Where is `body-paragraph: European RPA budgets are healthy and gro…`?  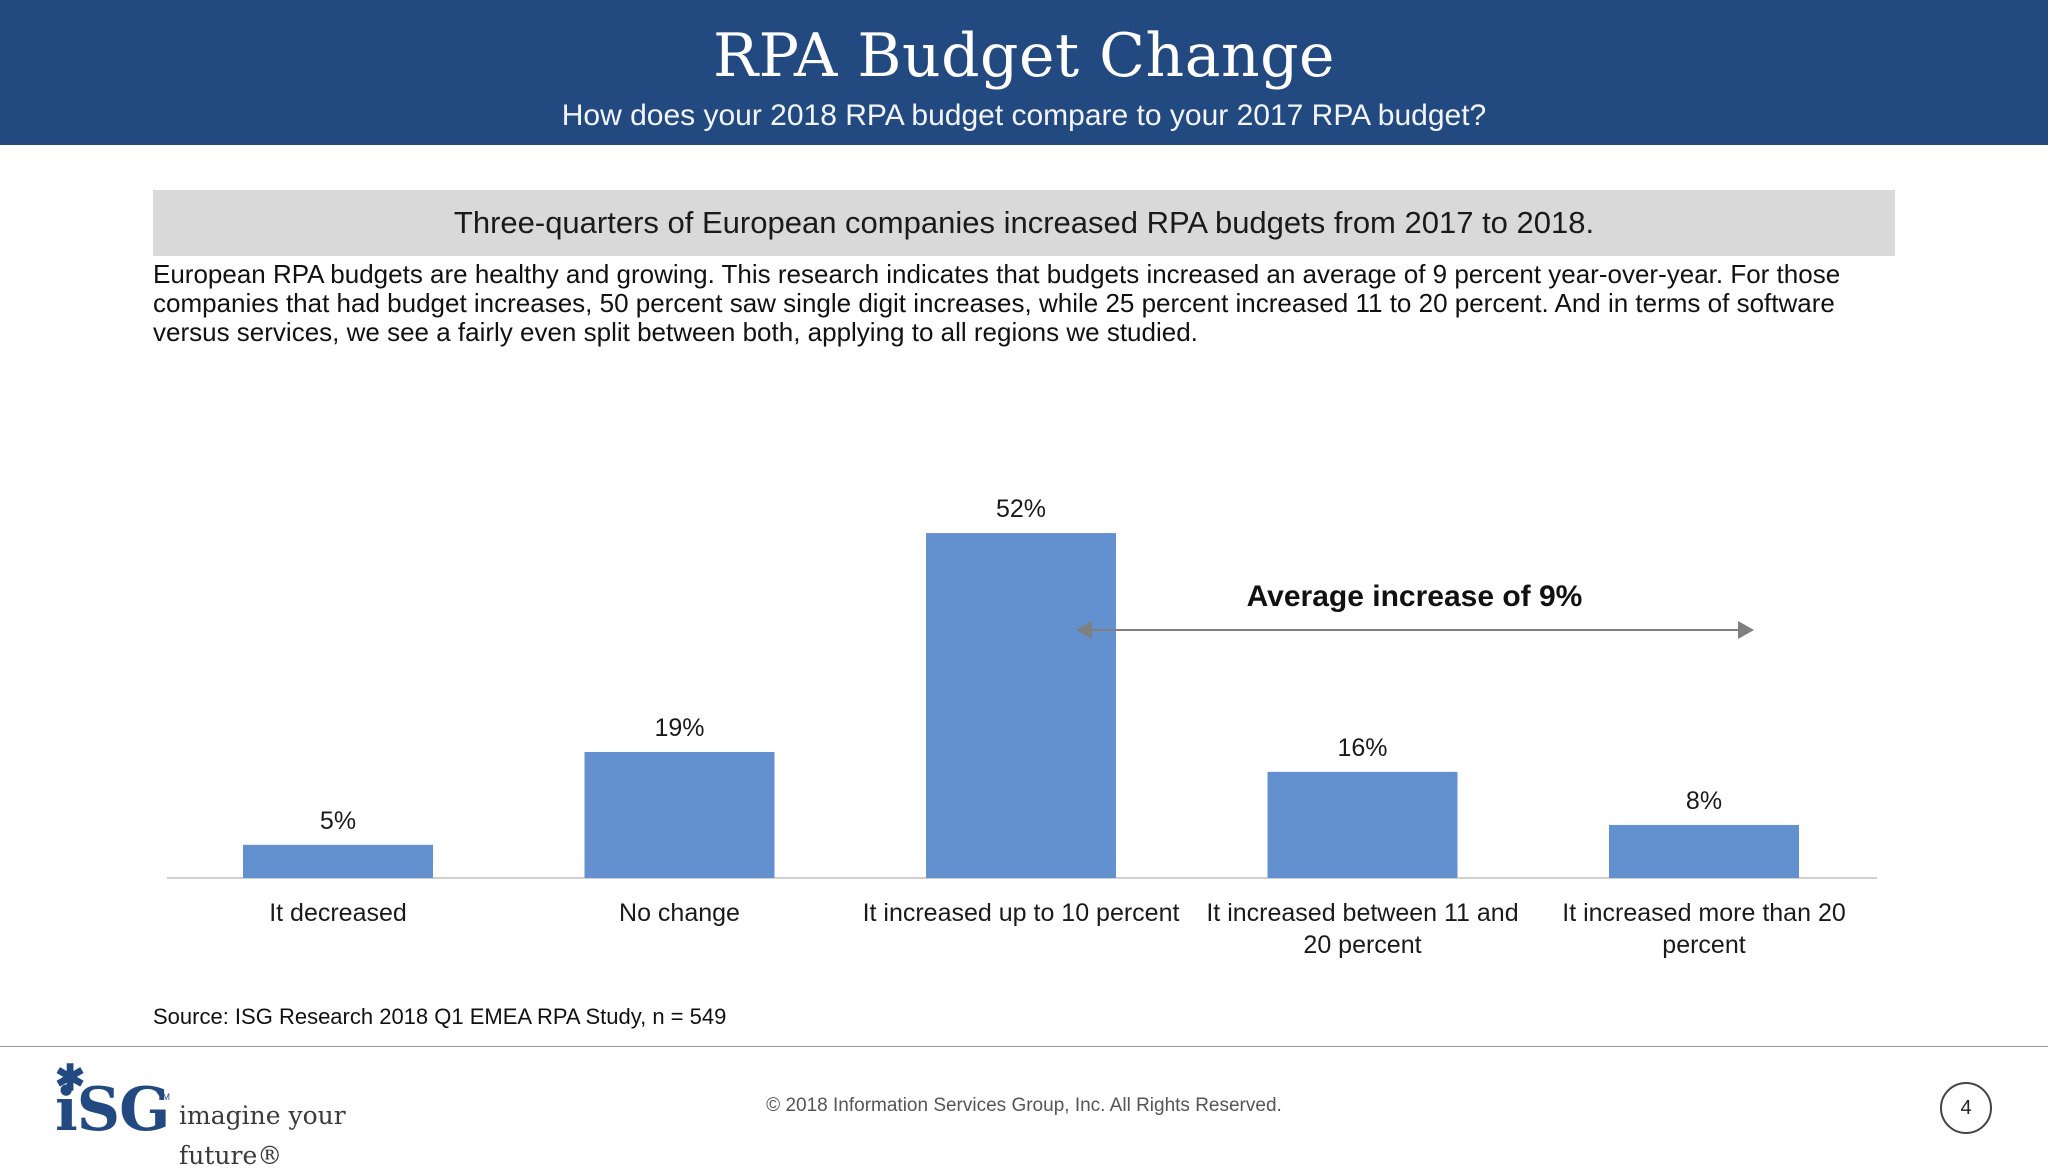 body-paragraph: European RPA budgets are healthy and gro… is located at coordinates (997, 303).